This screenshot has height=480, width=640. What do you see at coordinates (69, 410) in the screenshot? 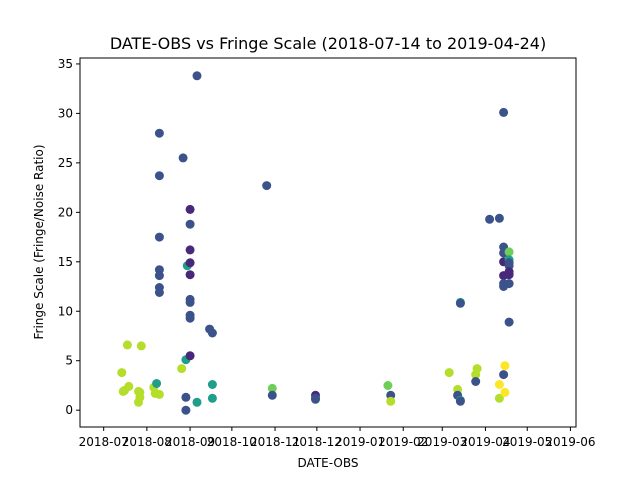
I see `y-tick-label-0: 0` at bounding box center [69, 410].